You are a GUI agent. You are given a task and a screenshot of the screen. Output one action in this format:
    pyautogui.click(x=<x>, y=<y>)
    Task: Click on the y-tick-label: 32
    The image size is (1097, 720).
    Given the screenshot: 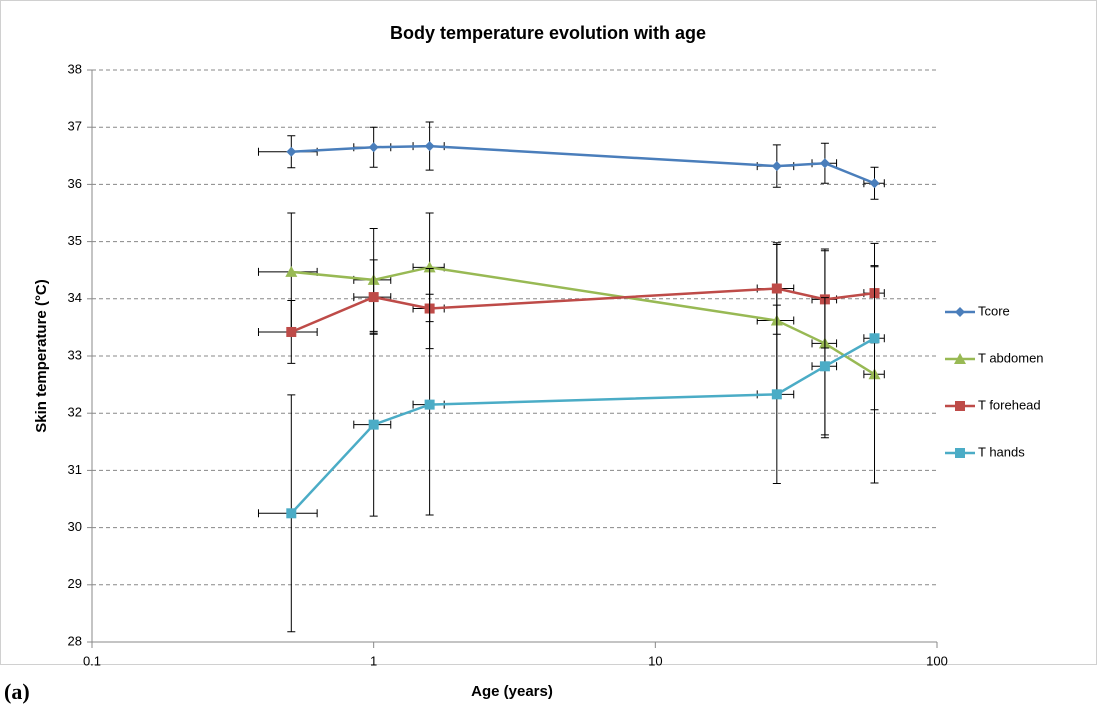 What is the action you would take?
    pyautogui.click(x=75, y=412)
    